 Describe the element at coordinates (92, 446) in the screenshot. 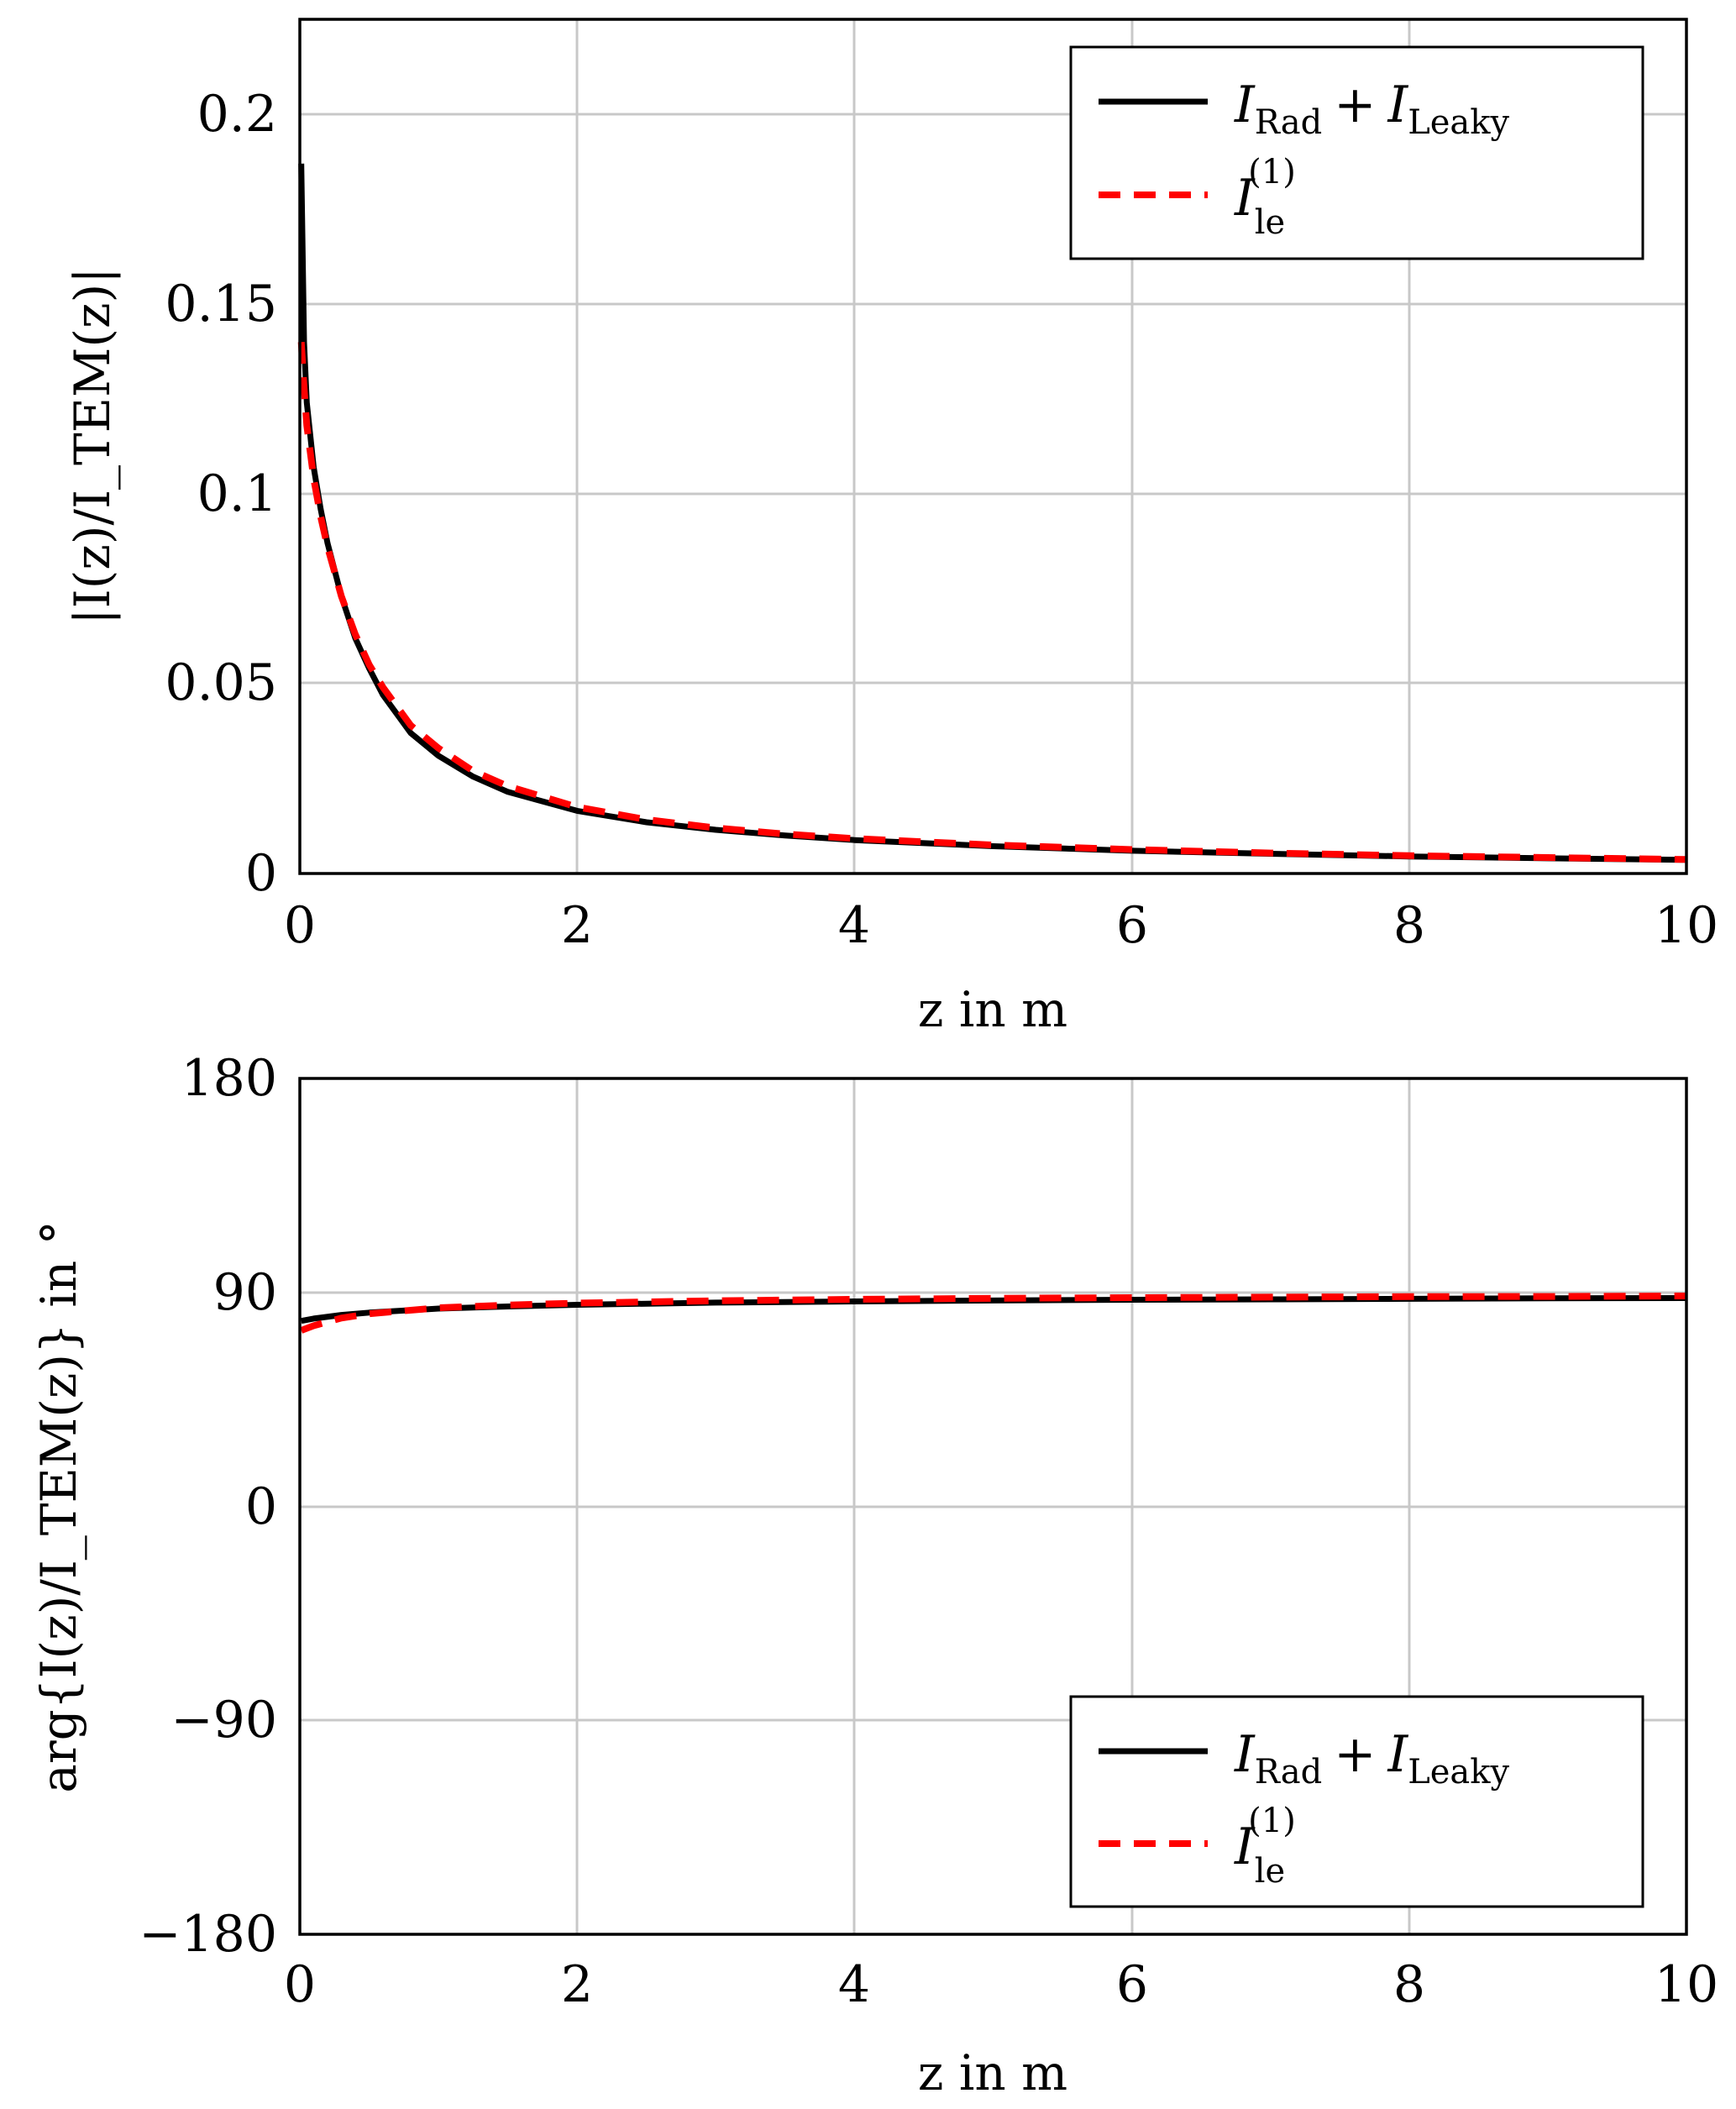

I see `y-axis-label: |I(z)/I_TEM(z)|` at that location.